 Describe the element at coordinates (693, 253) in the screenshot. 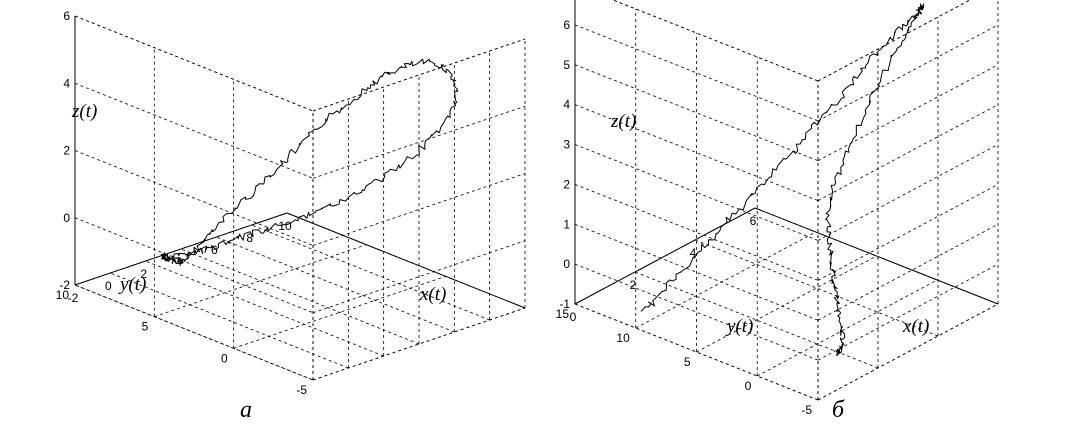

I see `x-tick-label: 4` at that location.